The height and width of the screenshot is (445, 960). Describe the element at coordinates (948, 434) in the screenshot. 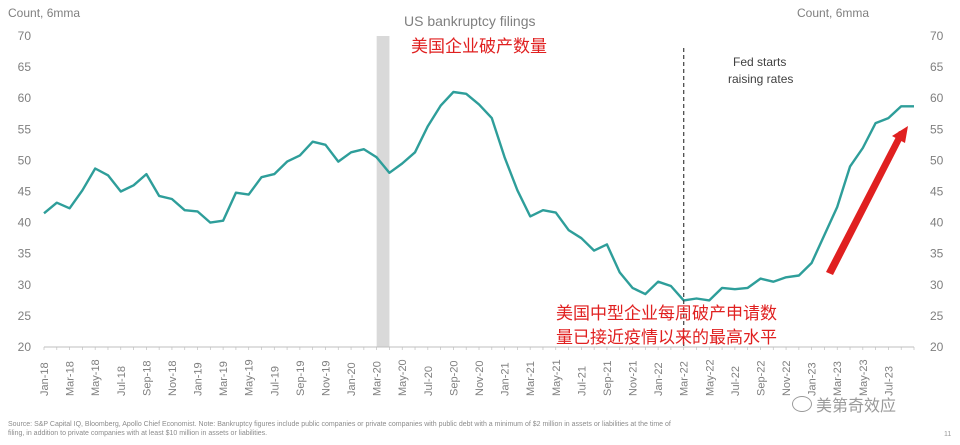

I see `page-number: 11` at that location.